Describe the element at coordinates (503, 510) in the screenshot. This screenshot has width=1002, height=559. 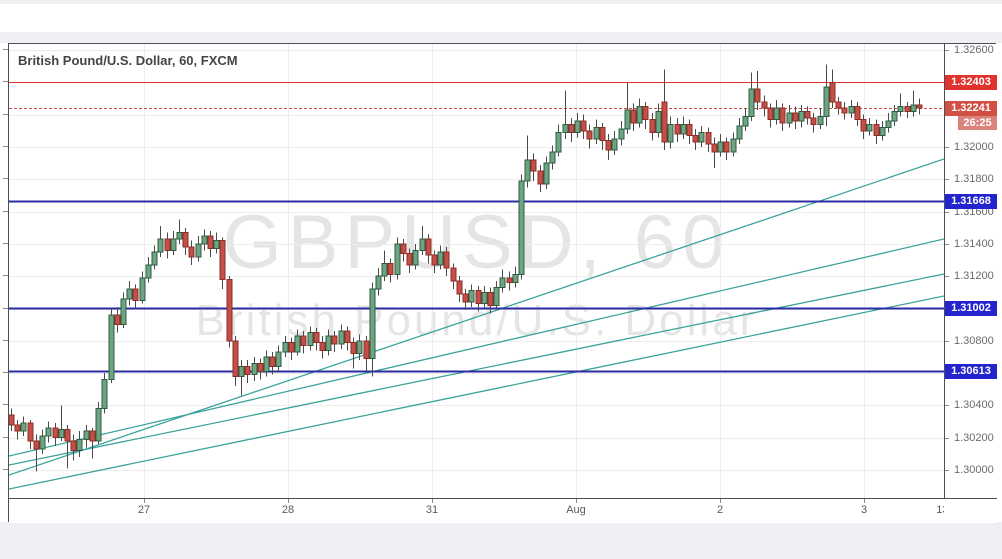
I see `time-axis: 27 28 31 Aug 2 3 13:00` at that location.